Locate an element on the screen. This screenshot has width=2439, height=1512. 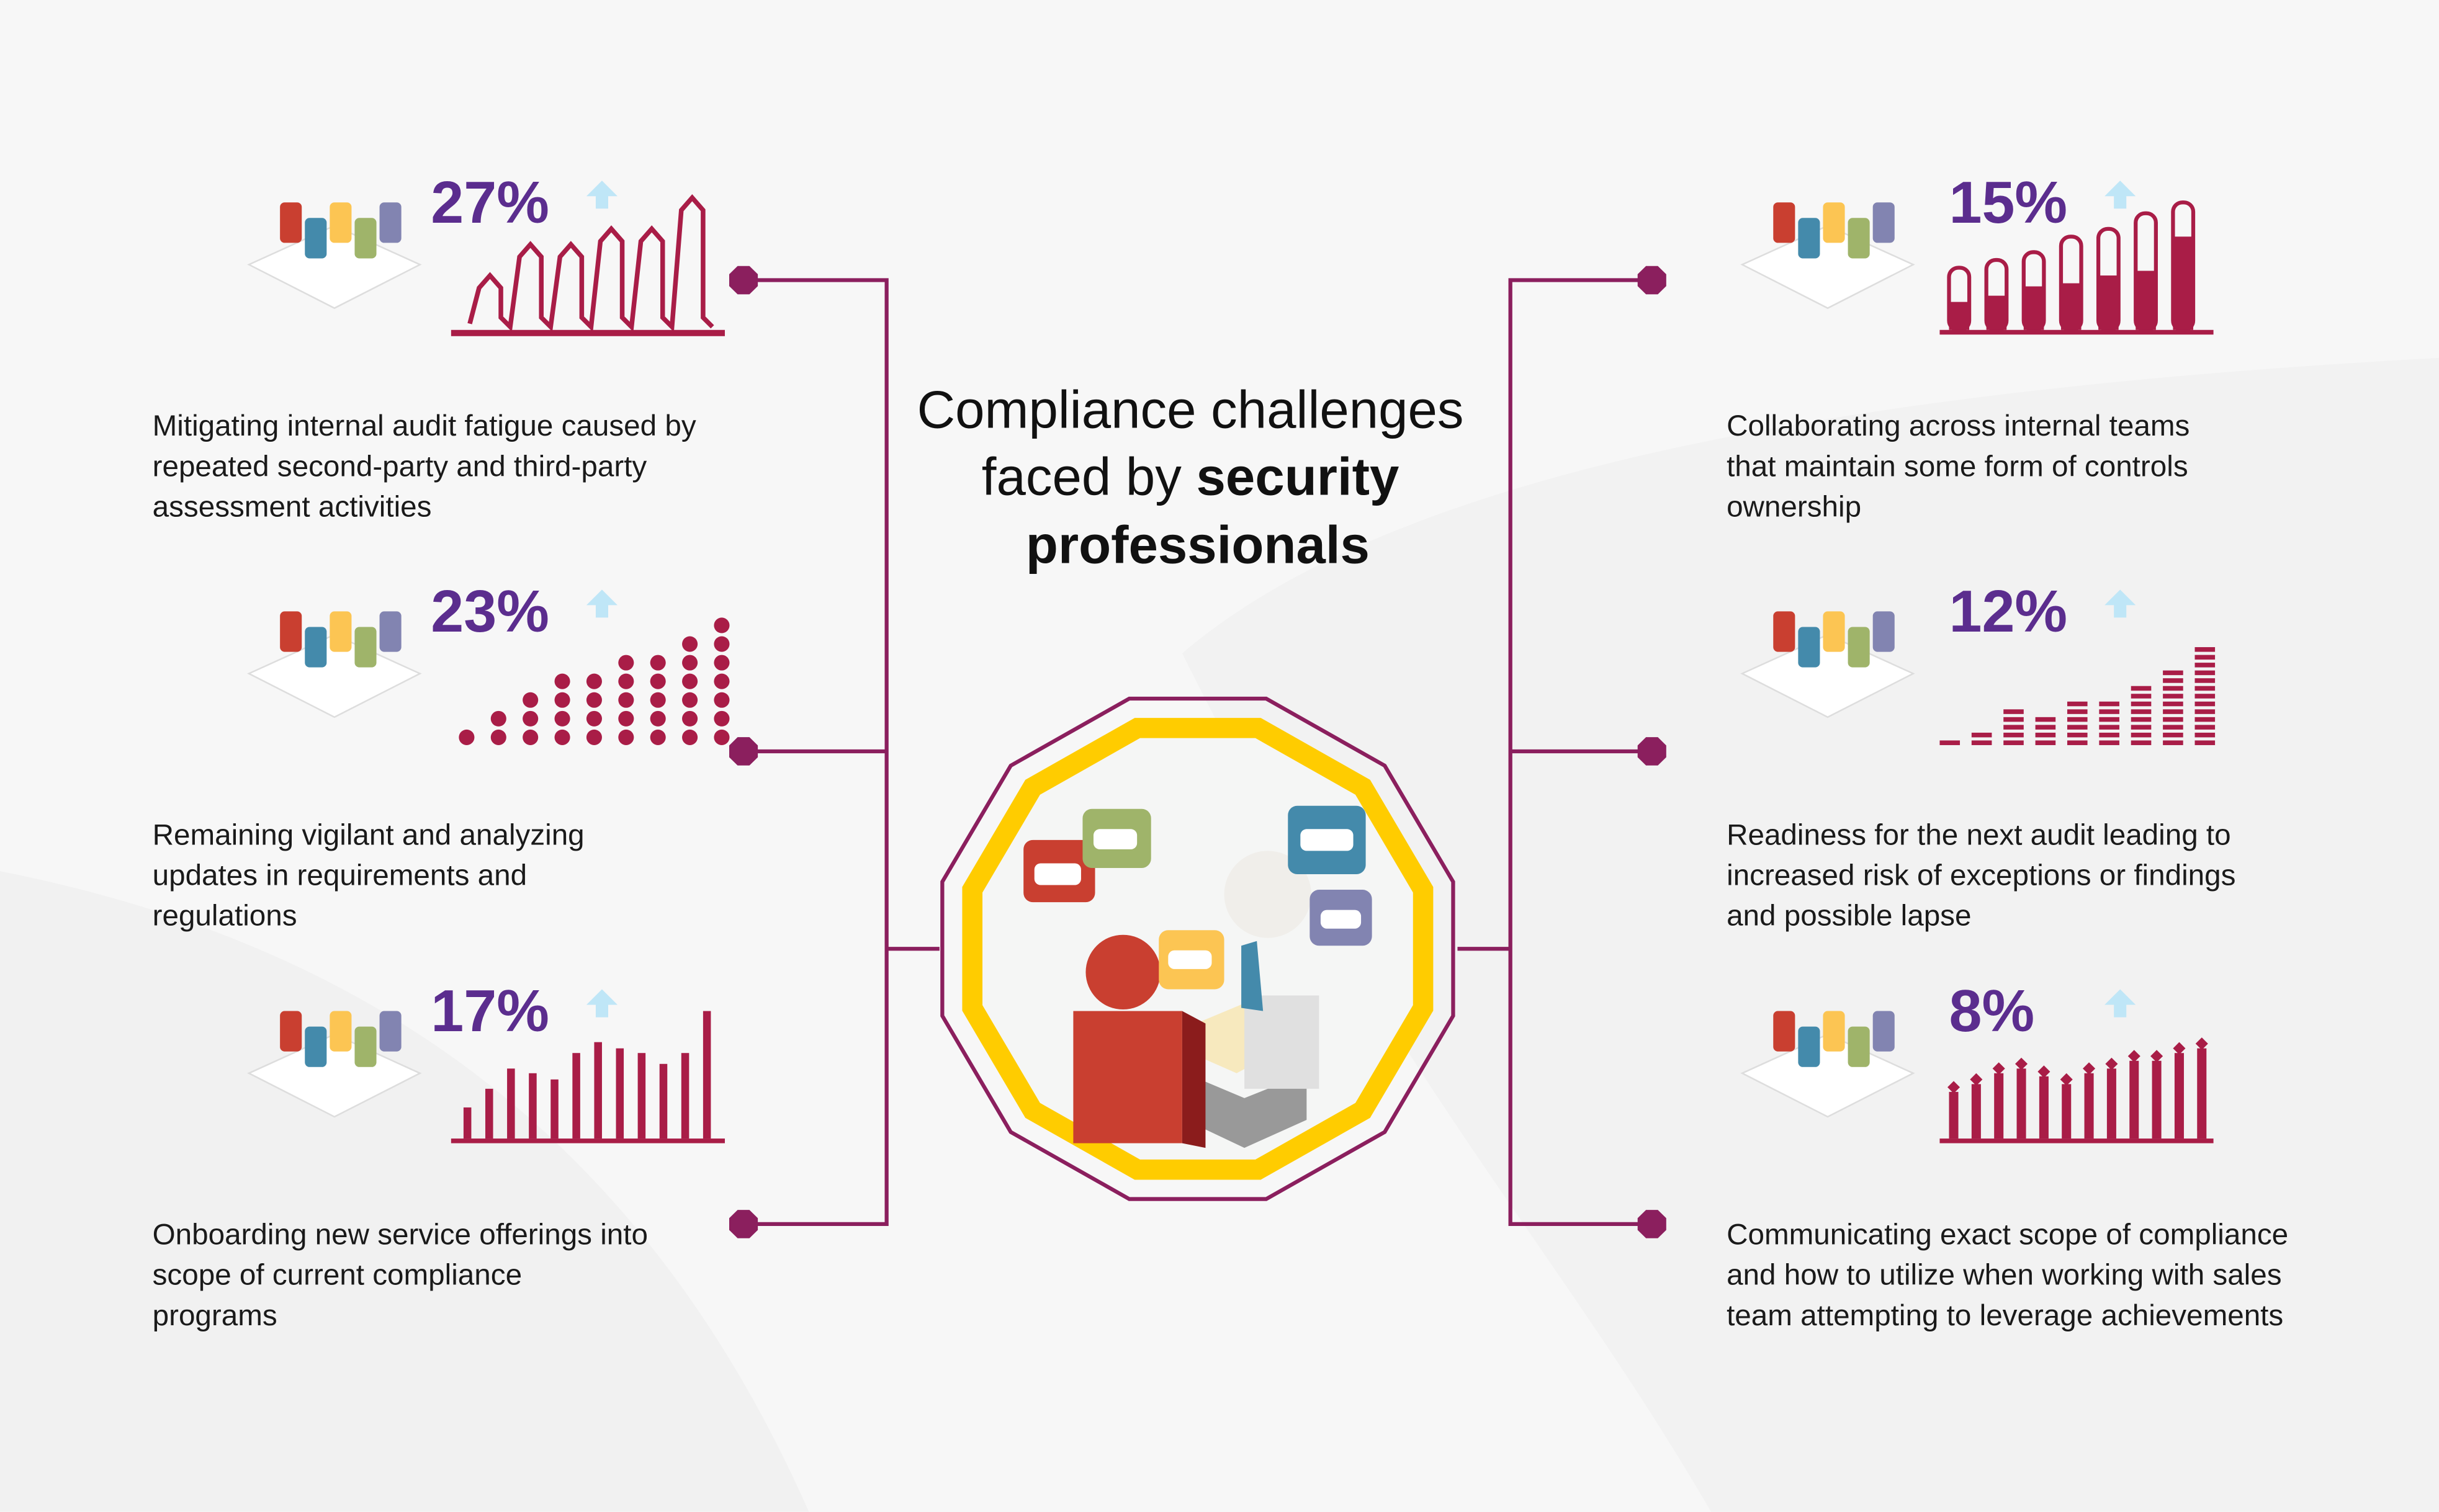
description-line: Remaining vigilant and analyzing is located at coordinates (369, 834).